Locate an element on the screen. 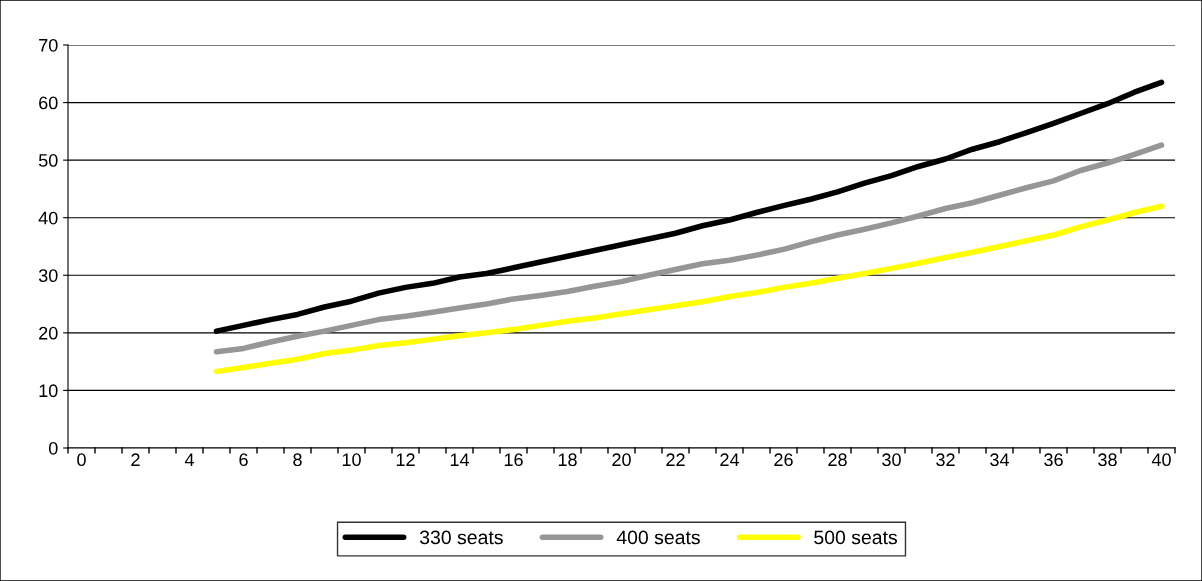 Image resolution: width=1202 pixels, height=581 pixels. x-tick-label: 28 is located at coordinates (837, 460).